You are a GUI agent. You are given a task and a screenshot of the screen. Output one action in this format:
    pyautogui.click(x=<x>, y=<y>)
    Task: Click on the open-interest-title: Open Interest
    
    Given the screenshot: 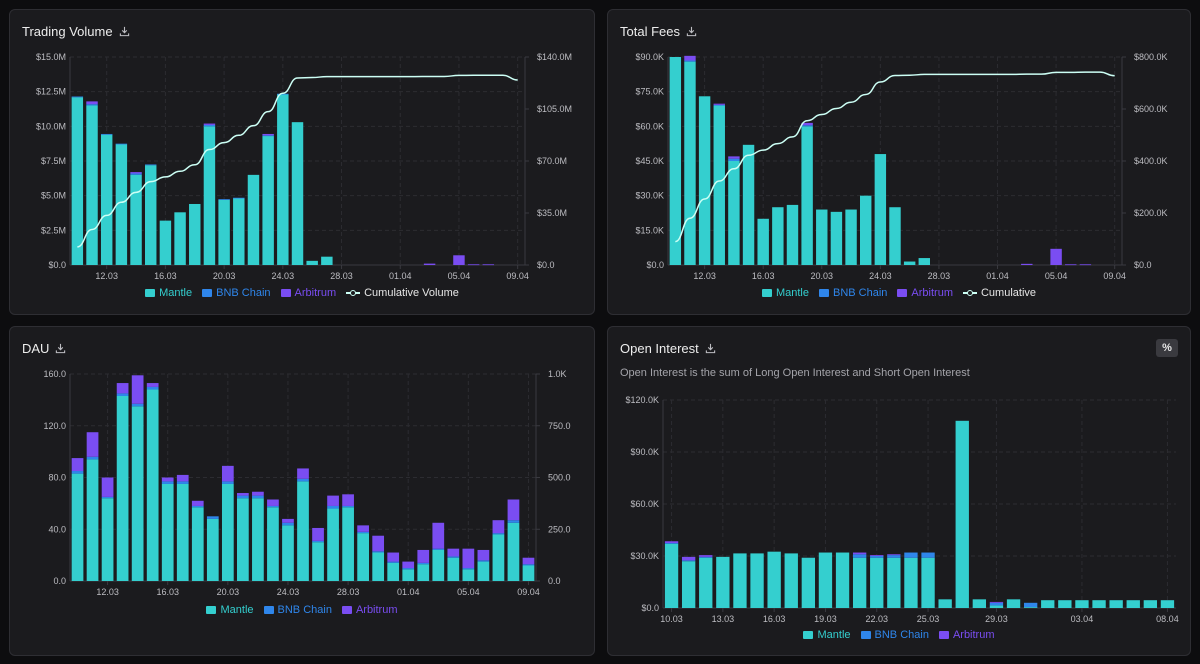 What is the action you would take?
    pyautogui.click(x=659, y=348)
    